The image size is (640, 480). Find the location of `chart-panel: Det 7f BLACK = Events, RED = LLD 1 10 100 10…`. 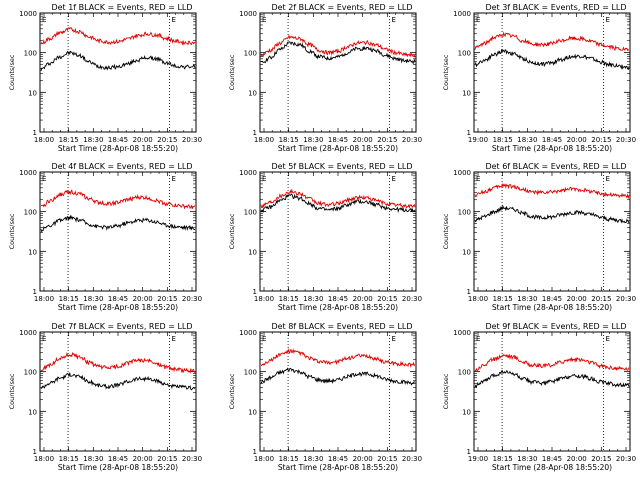

chart-panel: Det 7f BLACK = Events, RED = LLD 1 10 100 10… is located at coordinates (105, 397).